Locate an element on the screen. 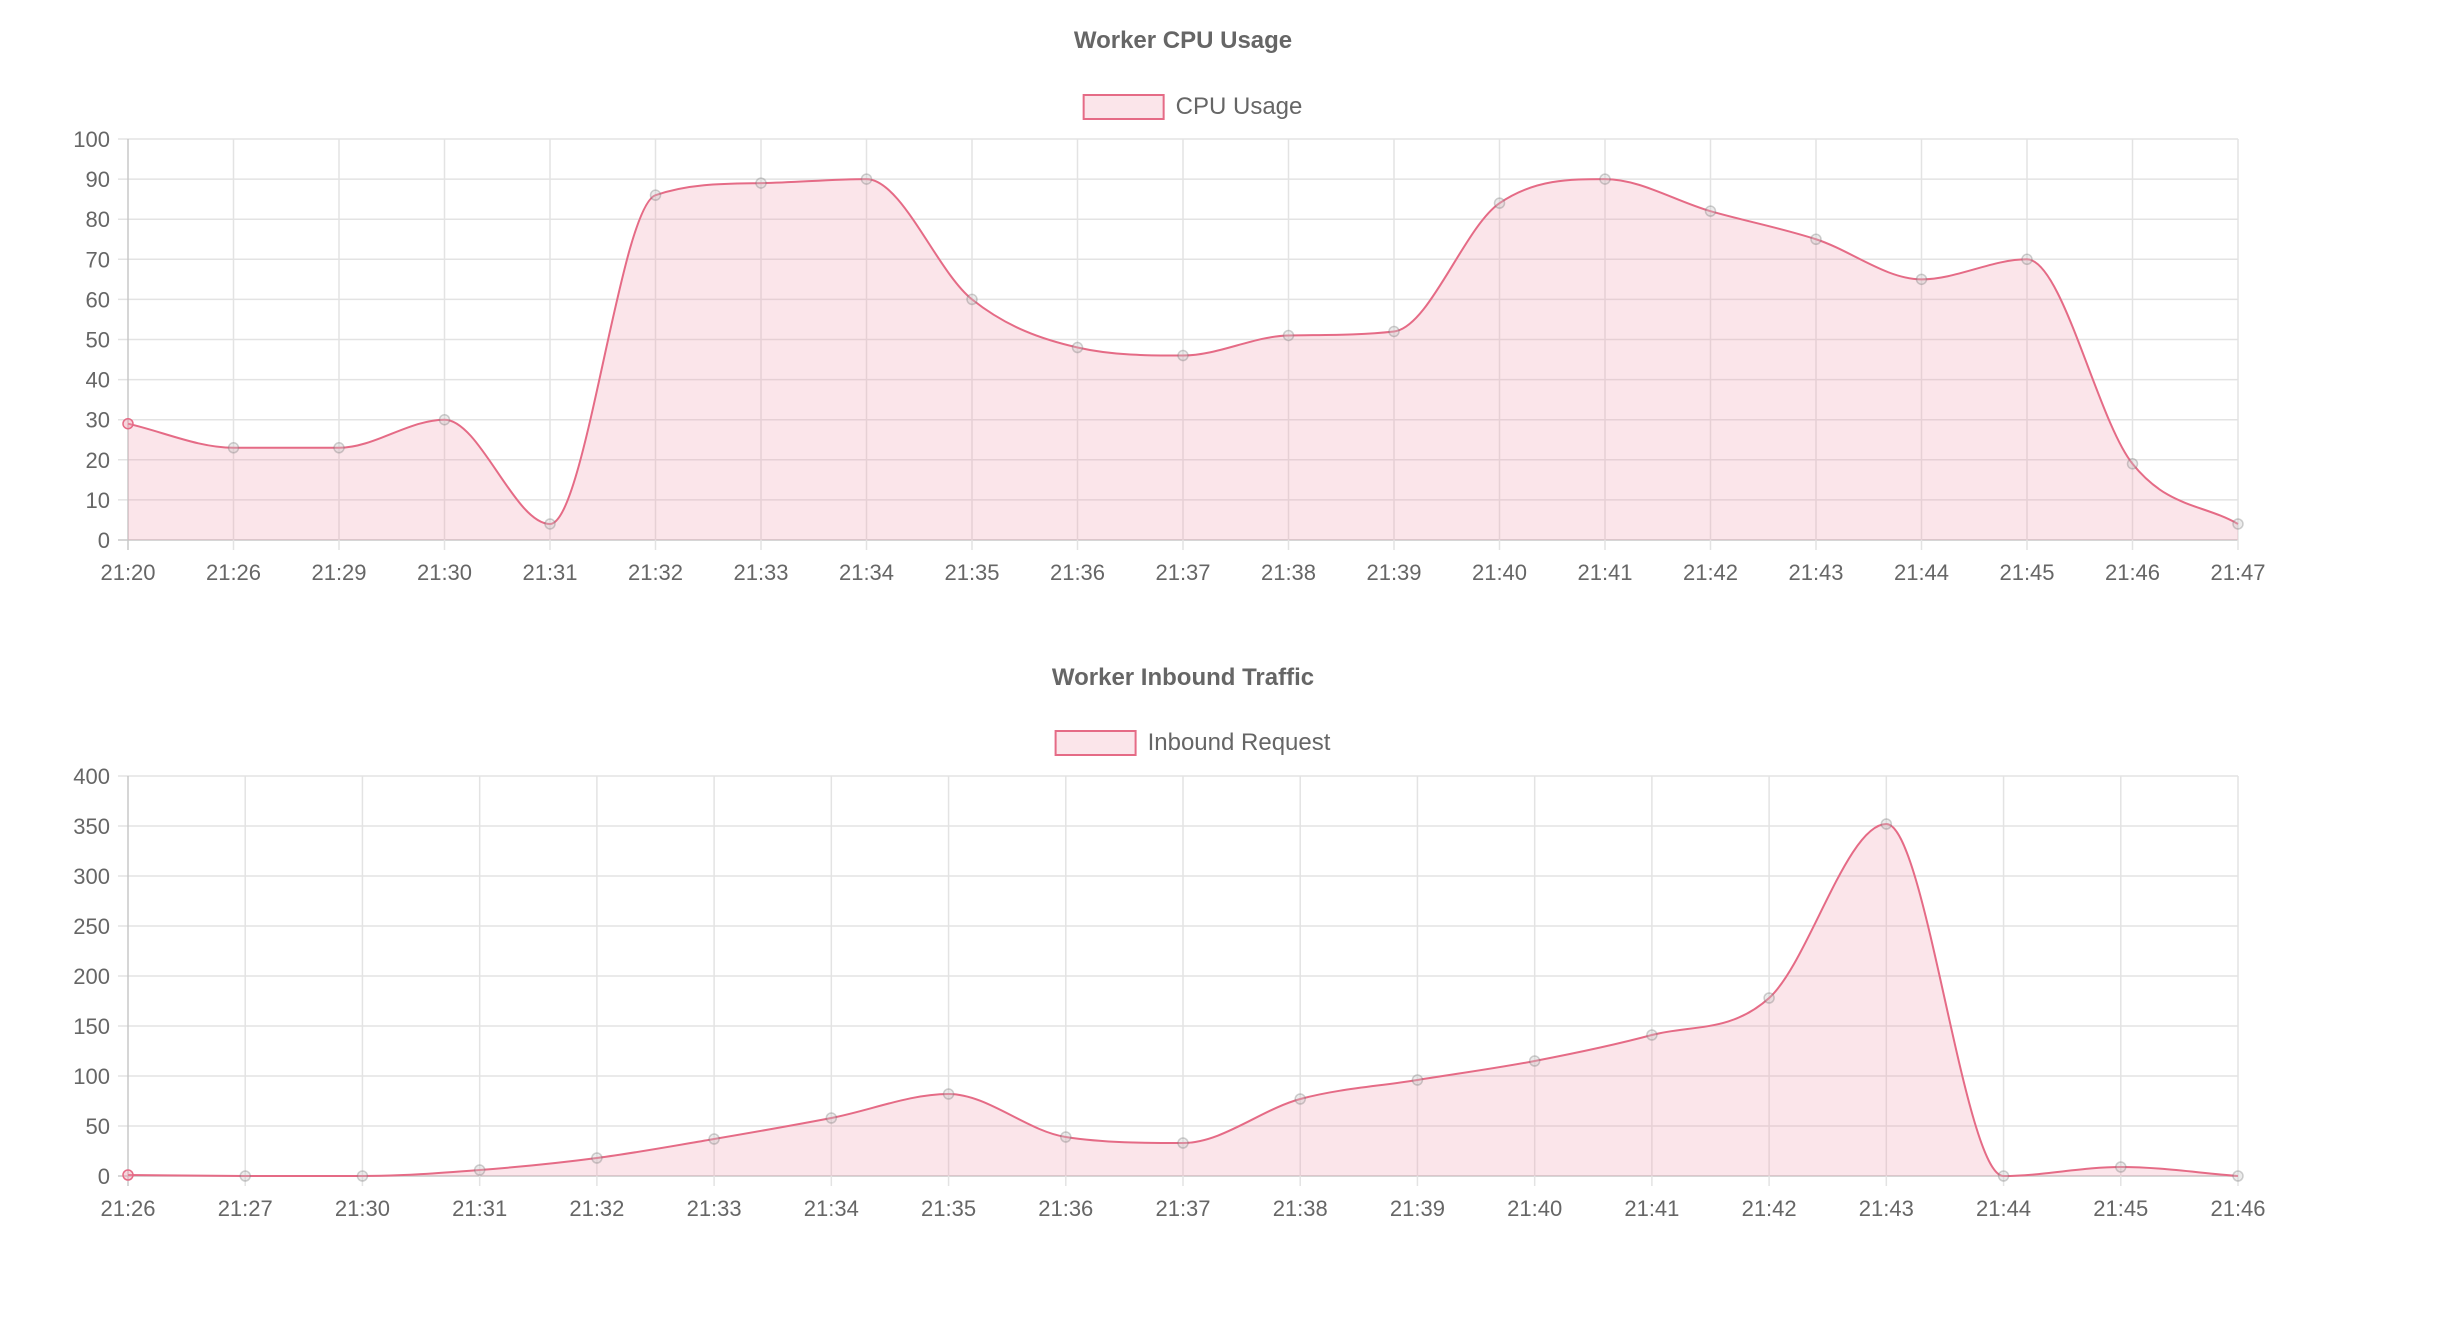 The image size is (2439, 1330). y-tick-label: 20 is located at coordinates (98, 460).